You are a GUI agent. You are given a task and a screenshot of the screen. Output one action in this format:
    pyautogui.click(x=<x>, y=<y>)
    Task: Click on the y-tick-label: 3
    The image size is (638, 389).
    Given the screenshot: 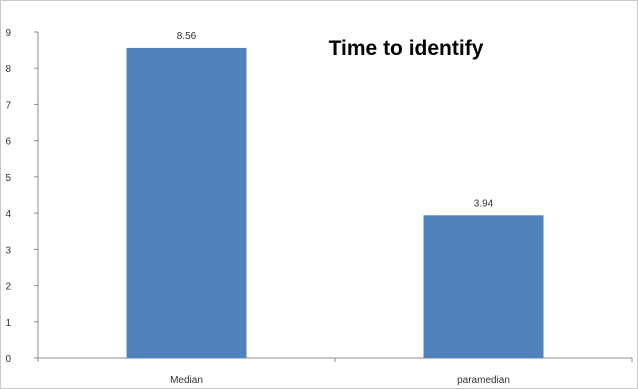 What is the action you would take?
    pyautogui.click(x=8, y=250)
    